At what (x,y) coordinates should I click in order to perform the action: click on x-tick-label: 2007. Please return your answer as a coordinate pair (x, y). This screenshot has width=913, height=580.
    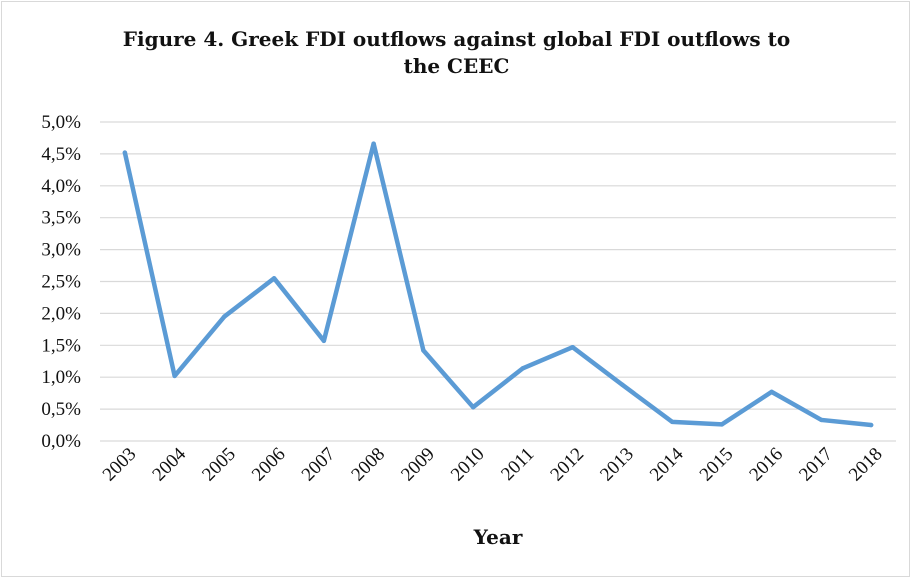
    Looking at the image, I should click on (319, 465).